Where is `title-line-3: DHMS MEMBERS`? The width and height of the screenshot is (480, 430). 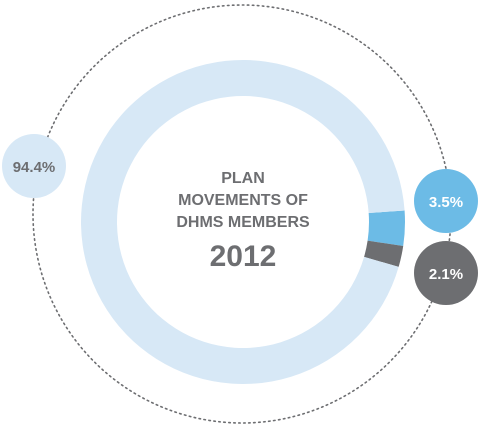
title-line-3: DHMS MEMBERS is located at coordinates (243, 222).